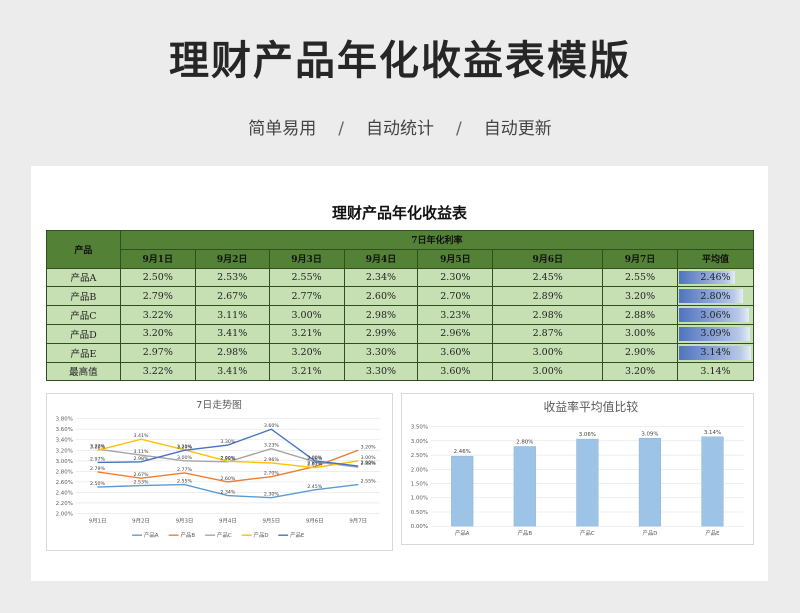 Image resolution: width=800 pixels, height=613 pixels. What do you see at coordinates (400, 129) in the screenshot?
I see `tag-auto-stat: 自动统计` at bounding box center [400, 129].